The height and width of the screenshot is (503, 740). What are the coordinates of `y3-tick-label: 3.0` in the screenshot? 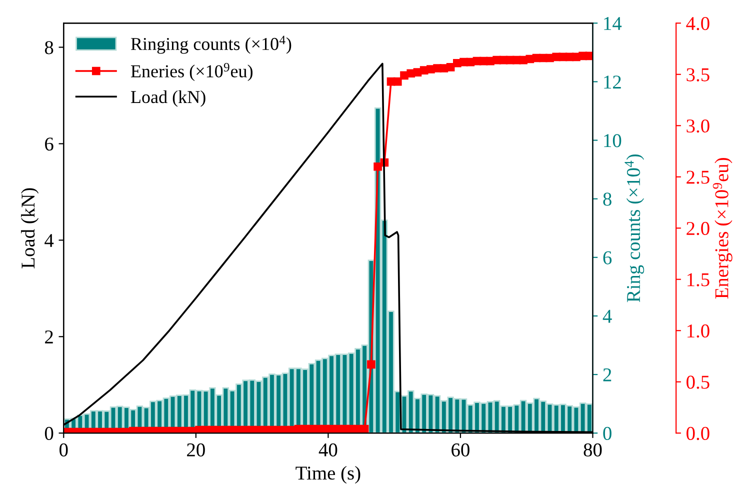 It's located at (698, 126).